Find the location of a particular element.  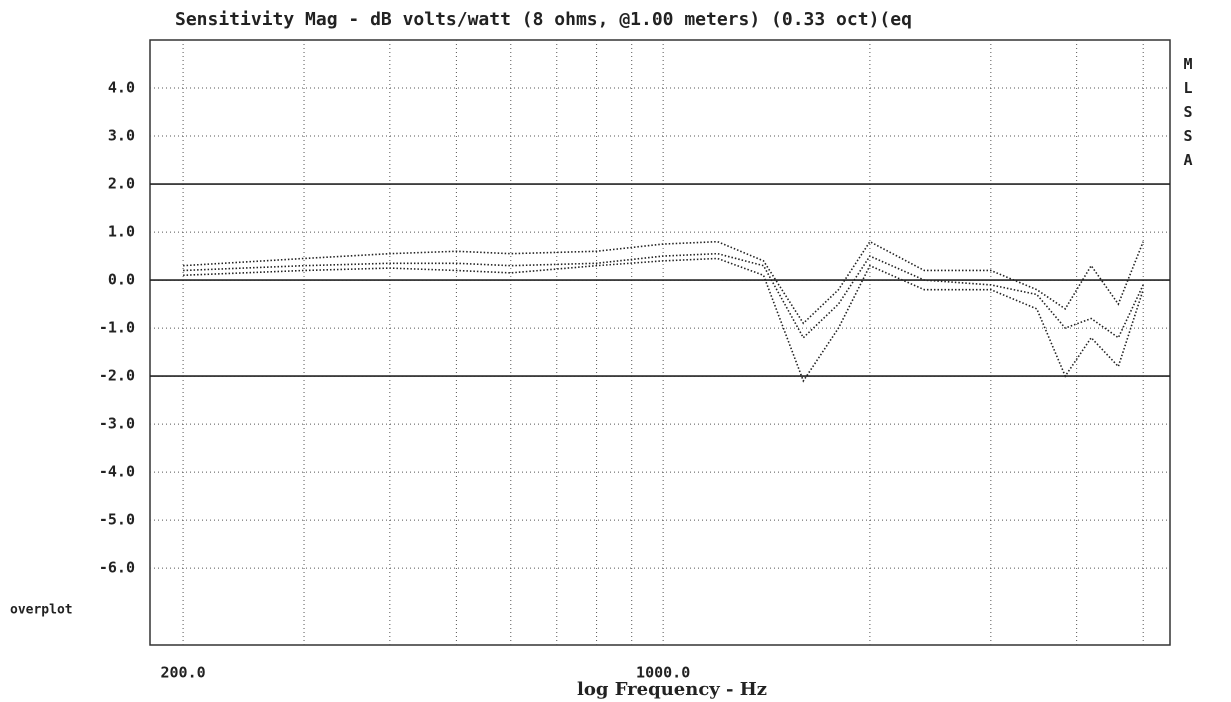

y-tick-label: -3.0 is located at coordinates (117, 424).